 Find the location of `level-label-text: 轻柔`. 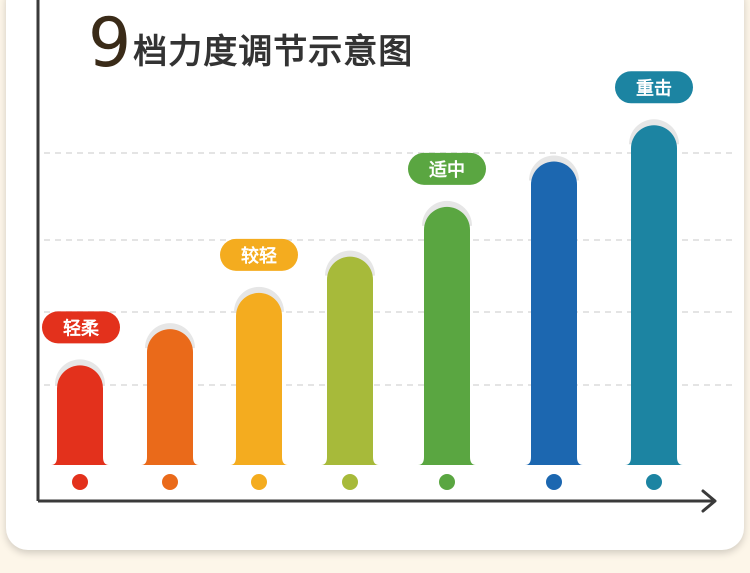

level-label-text: 轻柔 is located at coordinates (81, 328).